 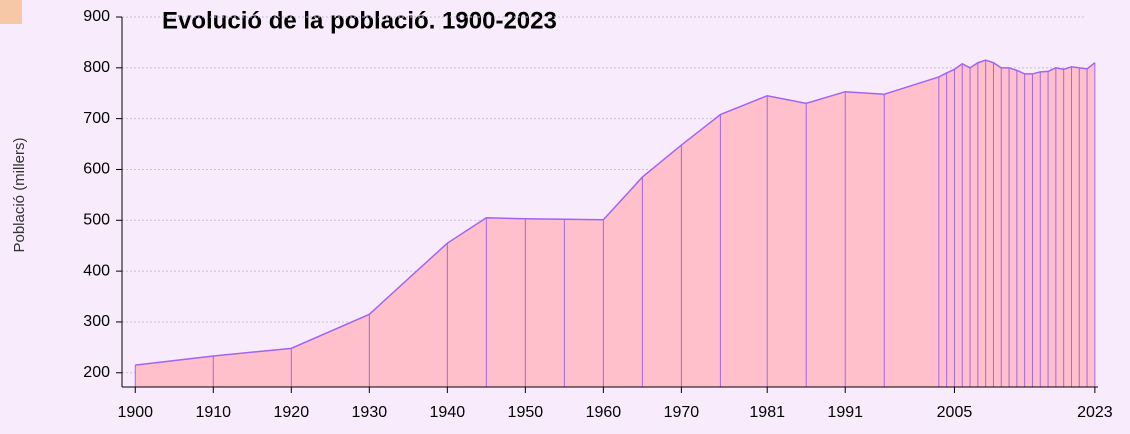 What do you see at coordinates (370, 412) in the screenshot?
I see `x-tick-label: 1930` at bounding box center [370, 412].